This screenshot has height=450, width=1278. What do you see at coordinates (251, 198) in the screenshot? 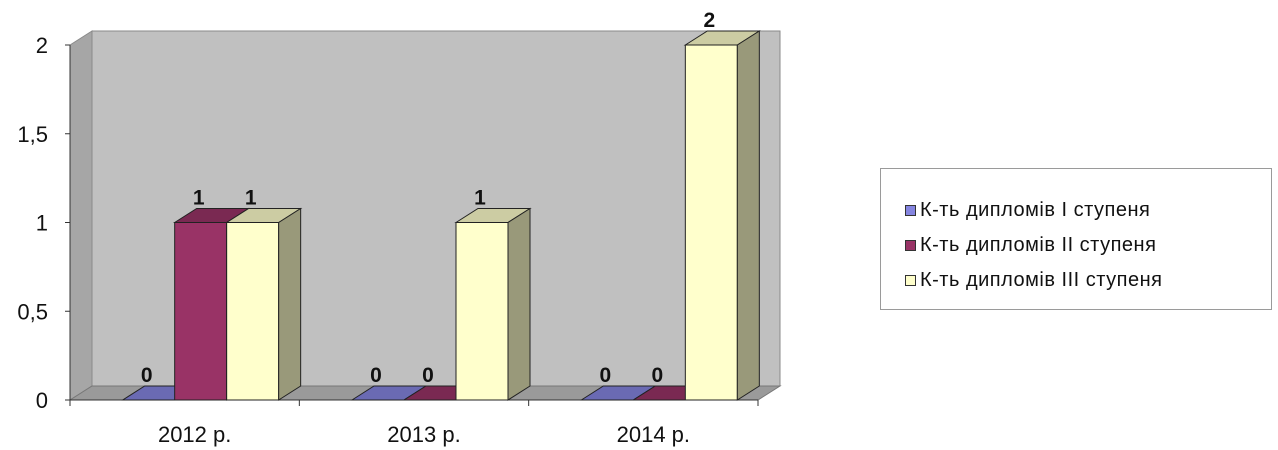
I see `data-label-3-1: 1` at bounding box center [251, 198].